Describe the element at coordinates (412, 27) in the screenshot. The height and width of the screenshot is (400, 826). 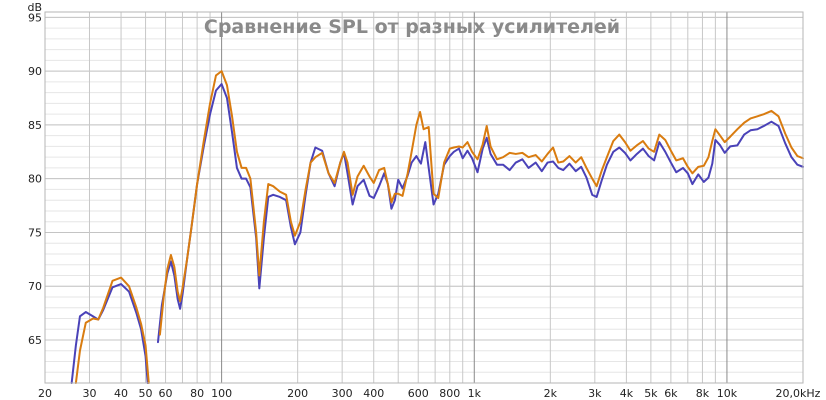
I see `chart-title: Сравнение SPL от разных усилителей` at that location.